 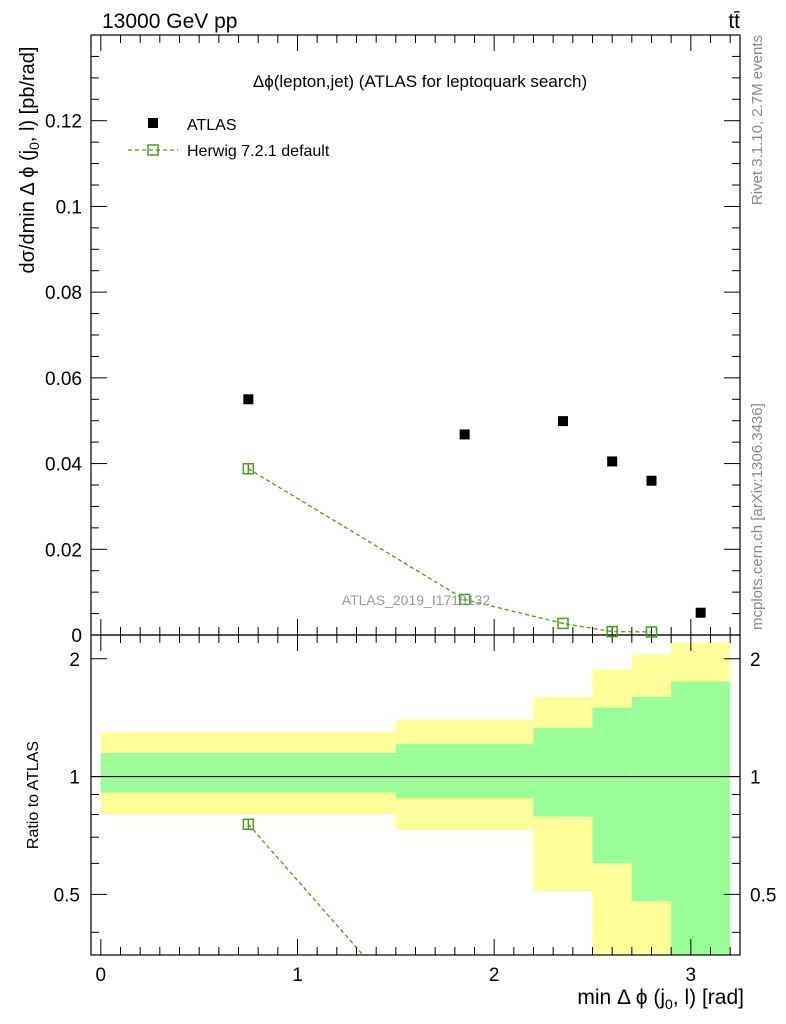 I want to click on ratio-y-tick-label-right: 1, so click(x=755, y=778).